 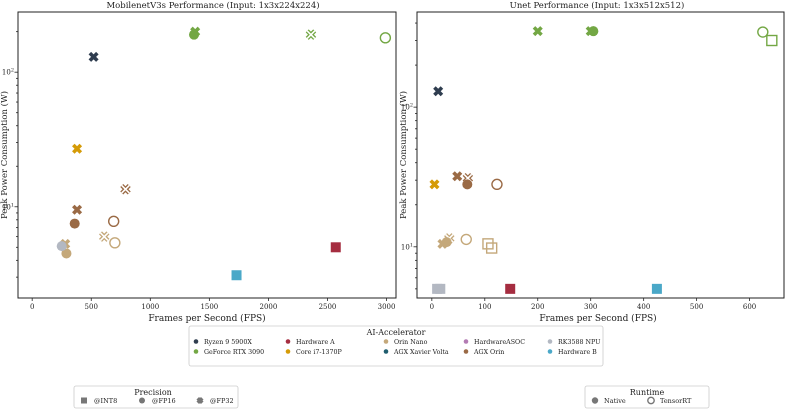 I want to click on x-ticks: 0 100 200 300 400 500 600, so click(x=593, y=304).